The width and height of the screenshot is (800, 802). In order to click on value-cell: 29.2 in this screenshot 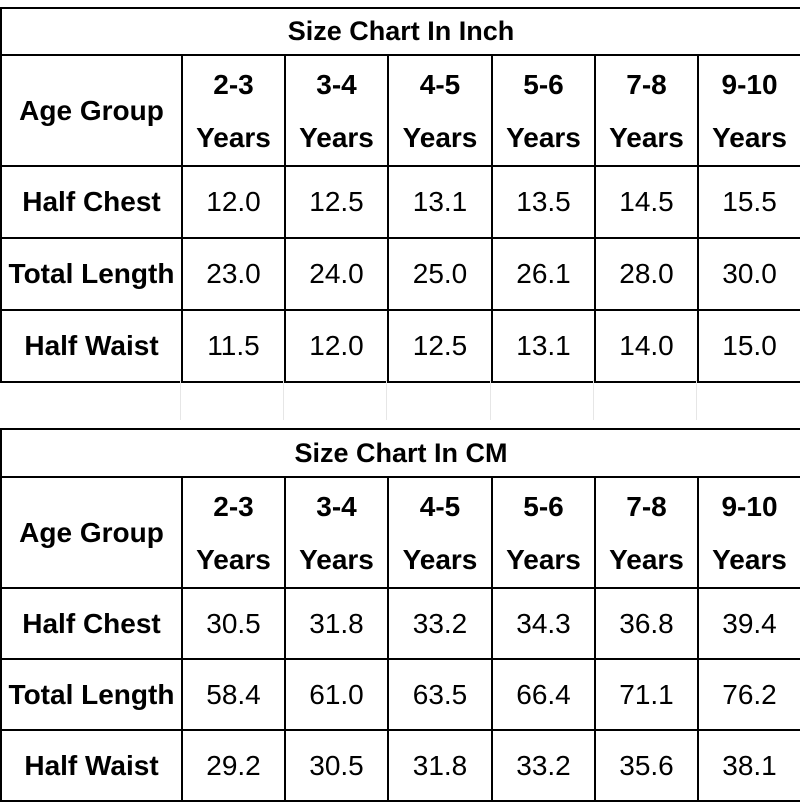, I will do `click(233, 765)`.